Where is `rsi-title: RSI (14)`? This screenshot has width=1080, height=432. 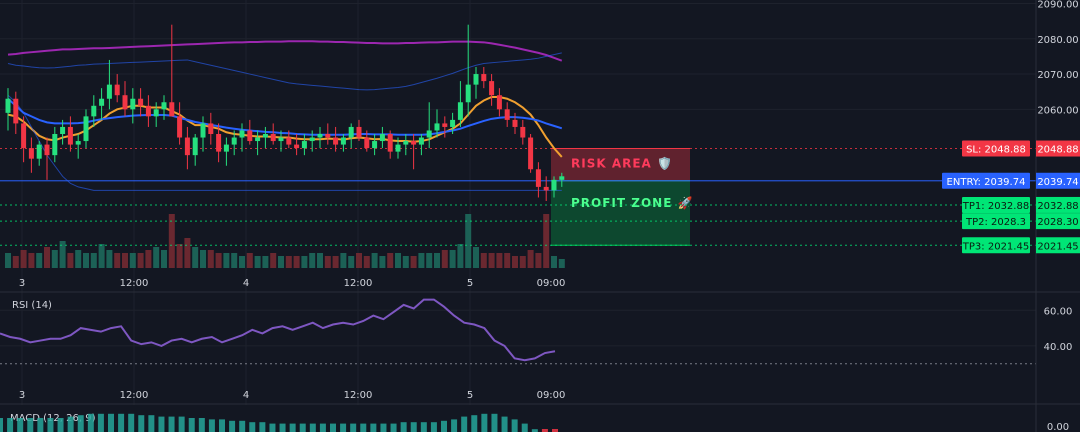
rsi-title: RSI (14) is located at coordinates (32, 305).